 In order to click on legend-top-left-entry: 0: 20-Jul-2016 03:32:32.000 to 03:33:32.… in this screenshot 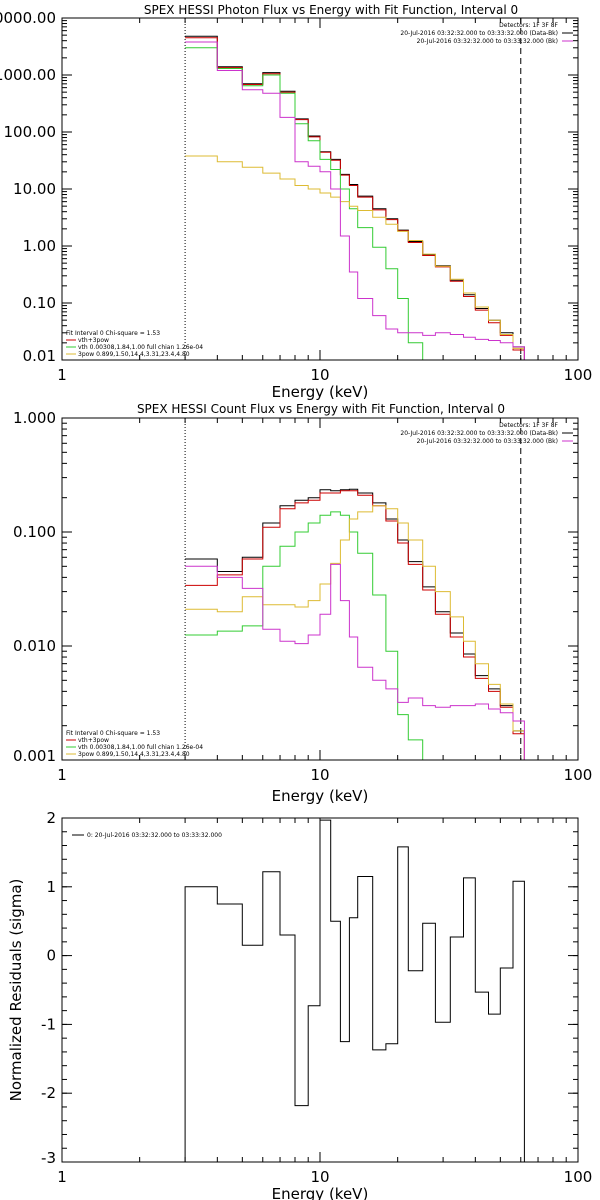, I will do `click(154, 835)`.